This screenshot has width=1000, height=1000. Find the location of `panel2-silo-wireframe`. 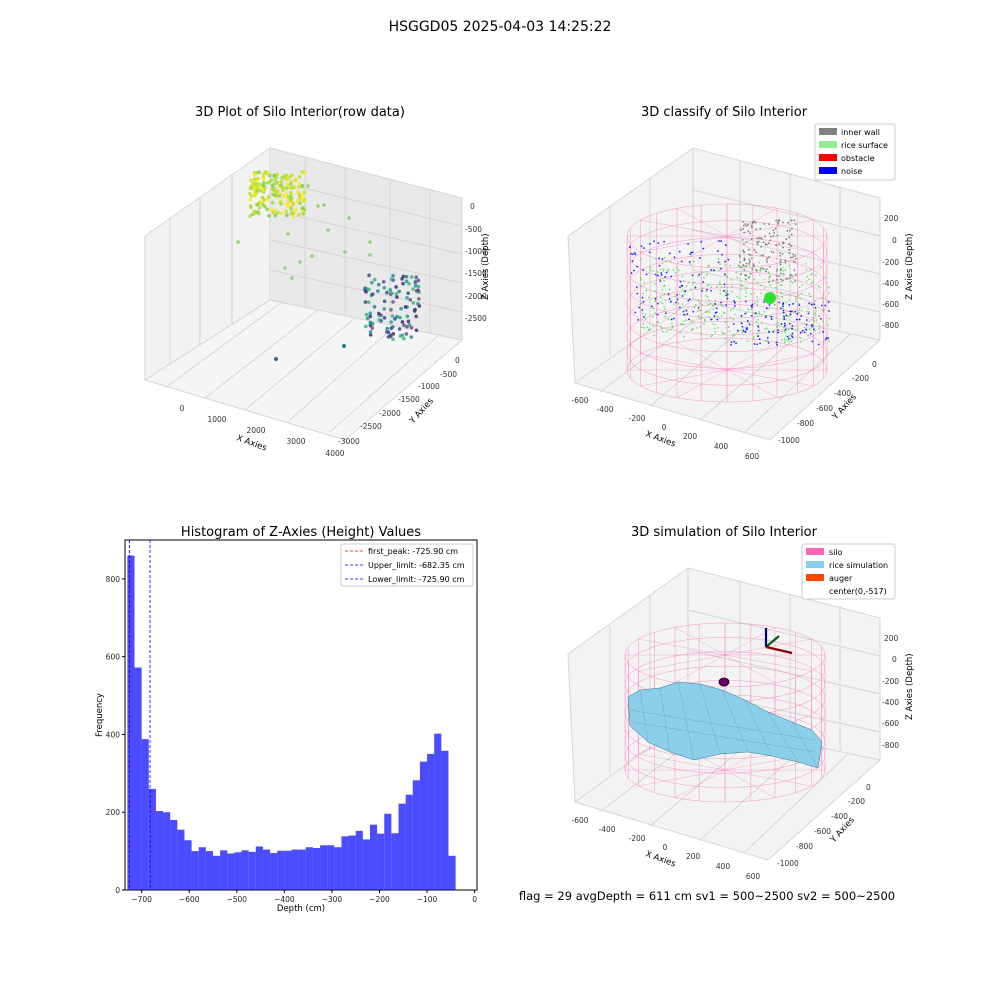

panel2-silo-wireframe is located at coordinates (727, 303).